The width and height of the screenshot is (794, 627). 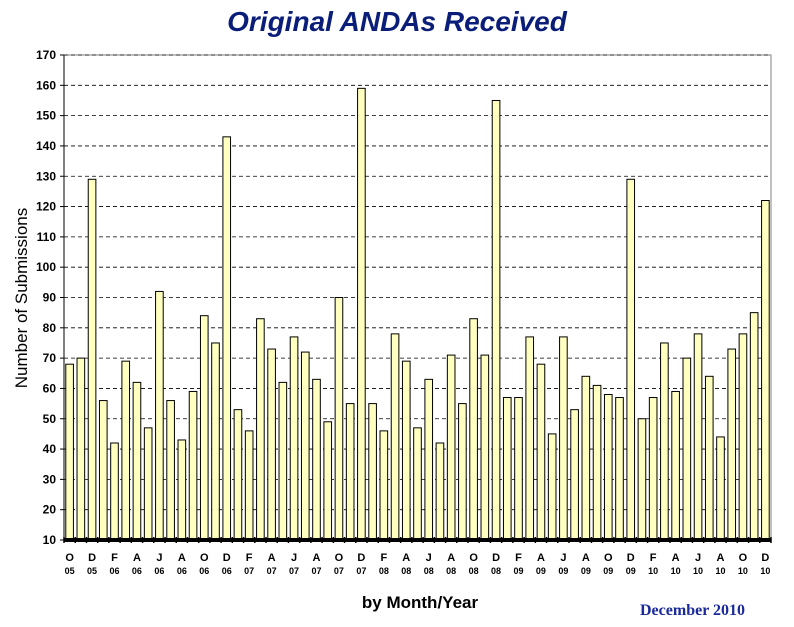 I want to click on y-tick-label: 100, so click(x=46, y=267).